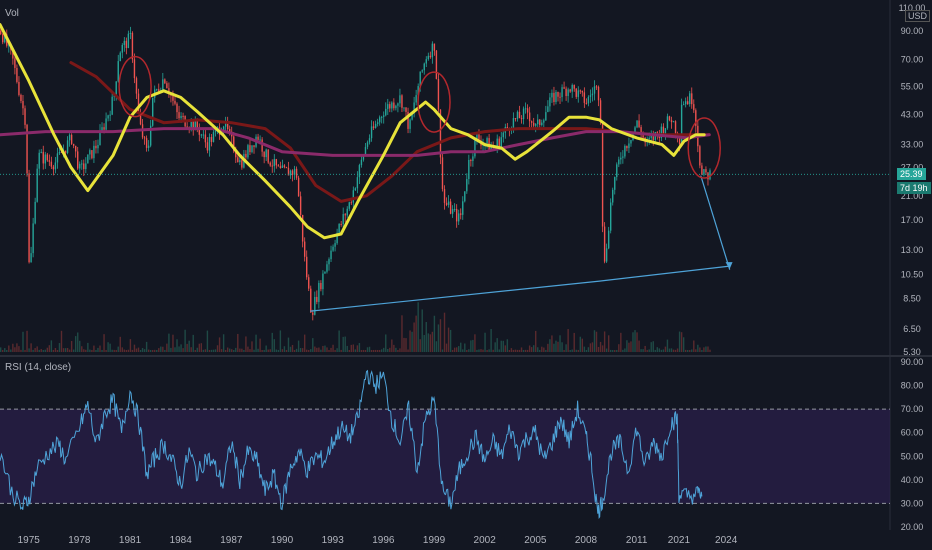  I want to click on x-tick-label: 2021, so click(679, 540).